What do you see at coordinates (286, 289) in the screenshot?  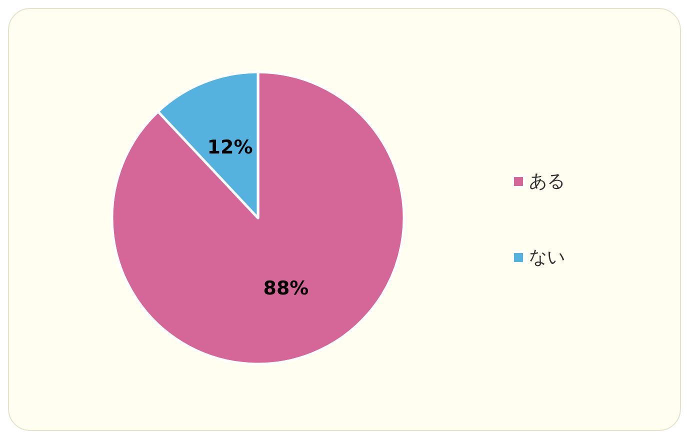 I see `data-label: 88%` at bounding box center [286, 289].